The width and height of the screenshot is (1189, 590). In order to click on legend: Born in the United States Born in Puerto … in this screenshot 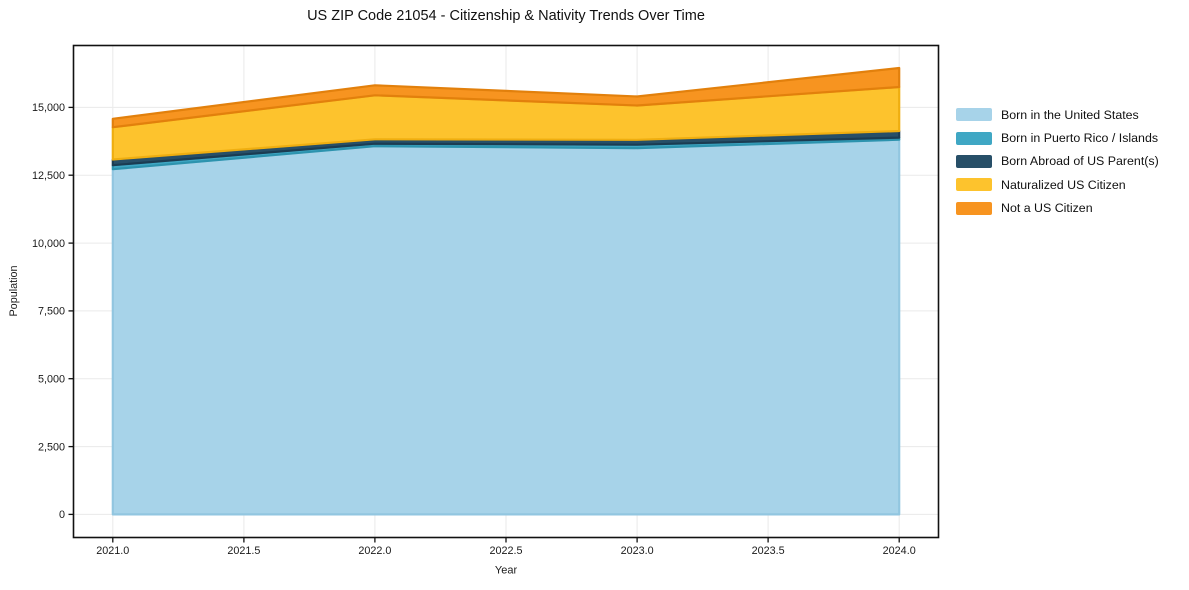, I will do `click(1057, 161)`.